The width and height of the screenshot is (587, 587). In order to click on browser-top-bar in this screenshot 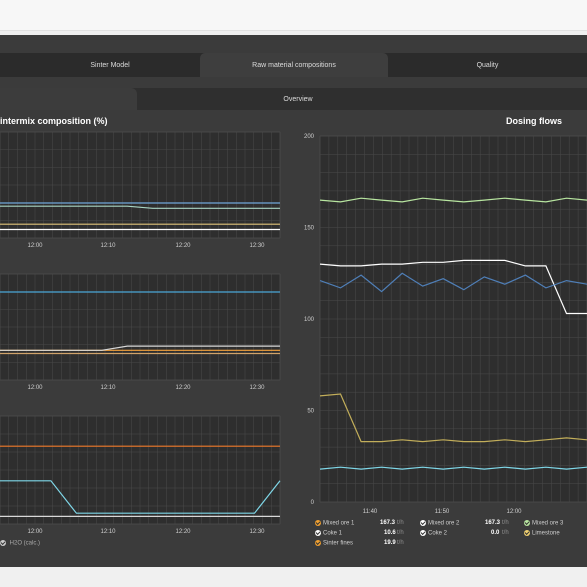, I will do `click(293, 15)`.